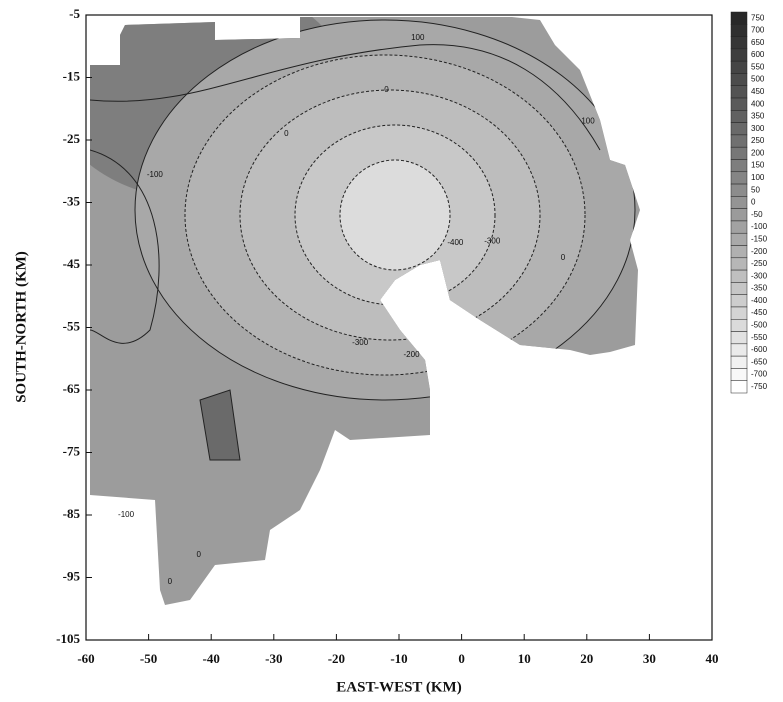 Image resolution: width=783 pixels, height=702 pixels. Describe the element at coordinates (85, 658) in the screenshot. I see `x-tick-label: -60` at that location.